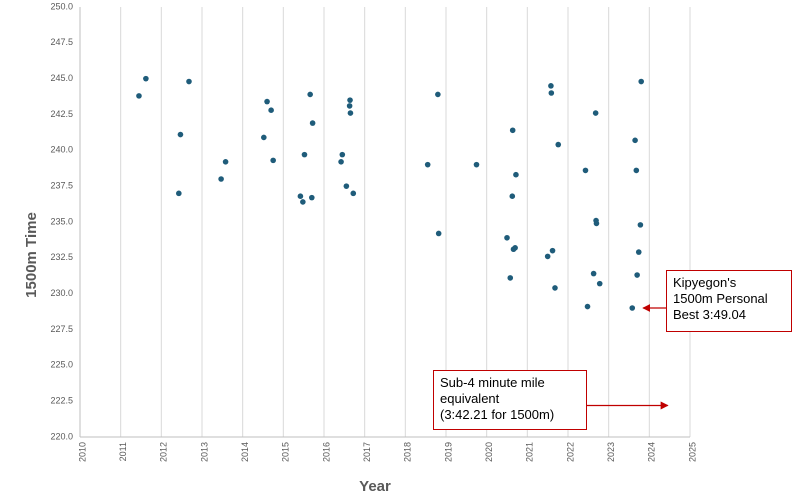 This screenshot has height=499, width=795. I want to click on y-tick-label: 250.0, so click(61, 6).